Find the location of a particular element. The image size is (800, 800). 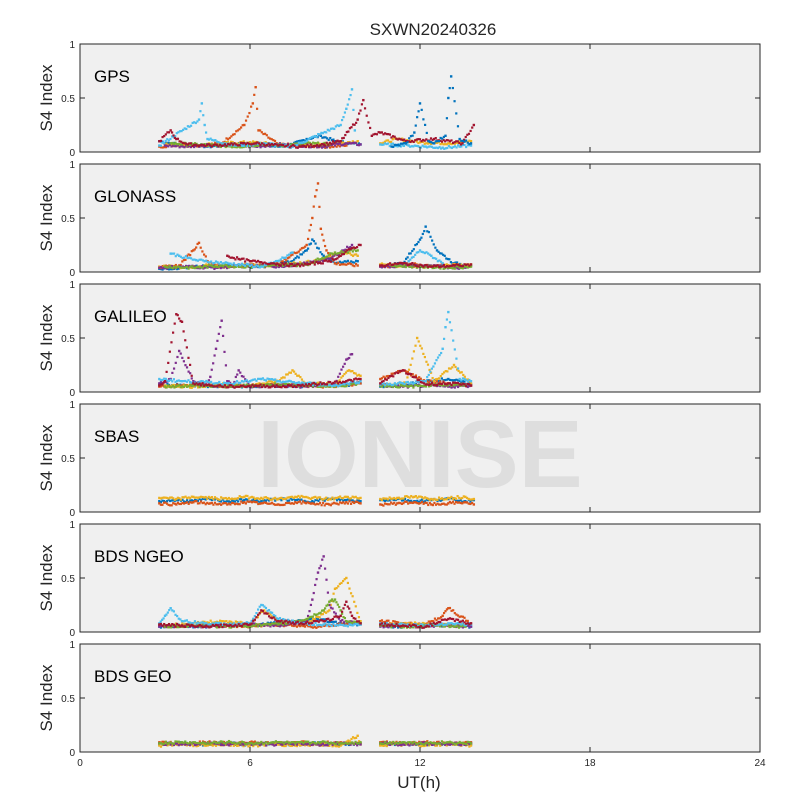

panel-label: SBAS is located at coordinates (116, 436).